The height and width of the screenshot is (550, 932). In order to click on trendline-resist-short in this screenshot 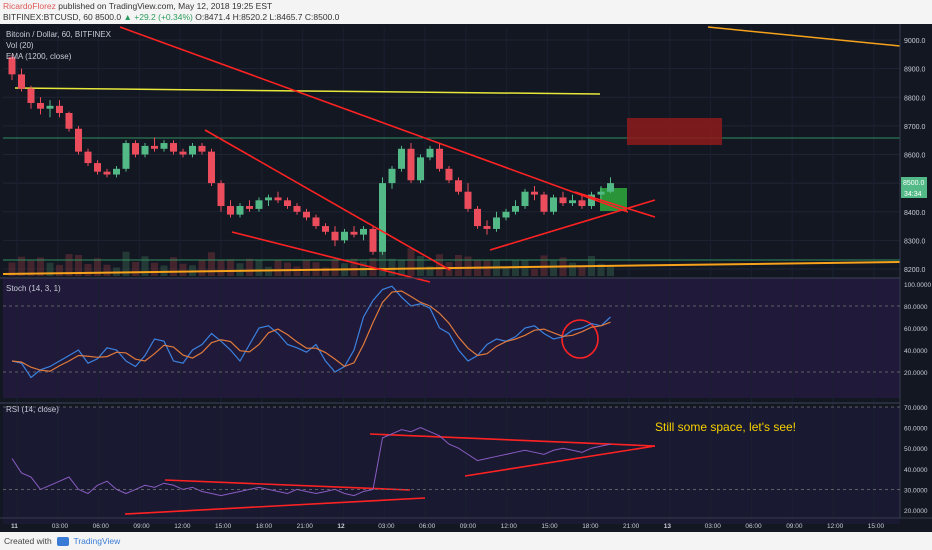, I will do `click(615, 204)`.